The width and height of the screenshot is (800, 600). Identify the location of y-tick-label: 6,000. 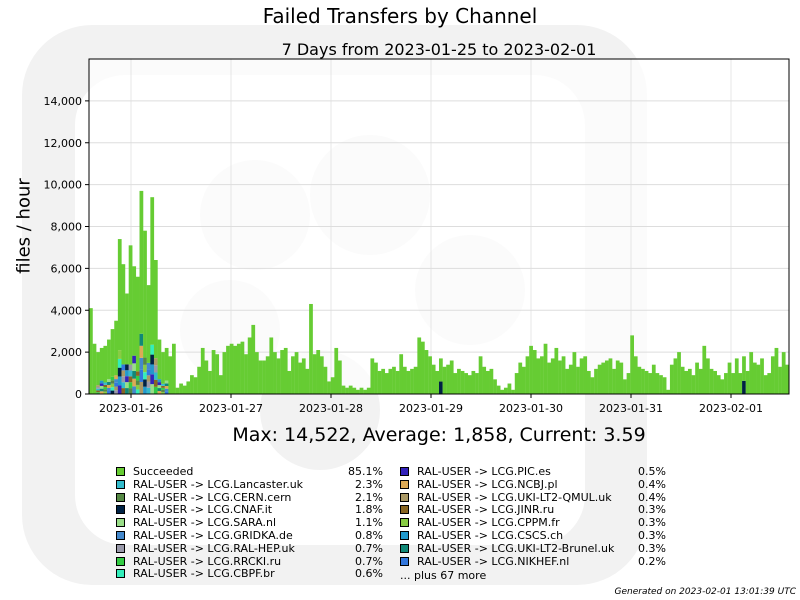
(67, 268).